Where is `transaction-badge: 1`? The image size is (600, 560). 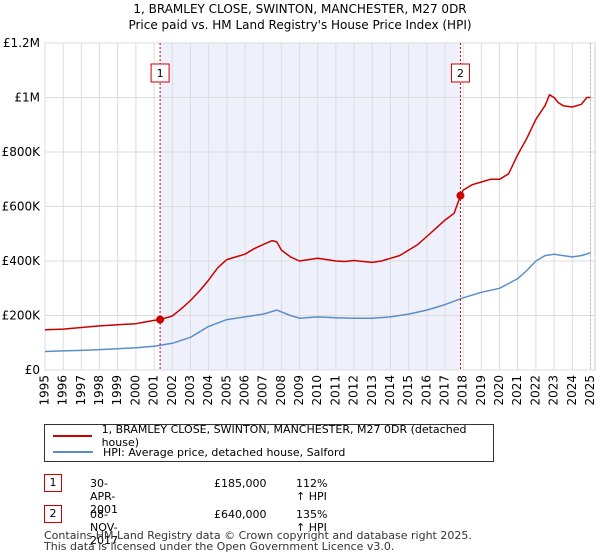
transaction-badge: 1 is located at coordinates (53, 483).